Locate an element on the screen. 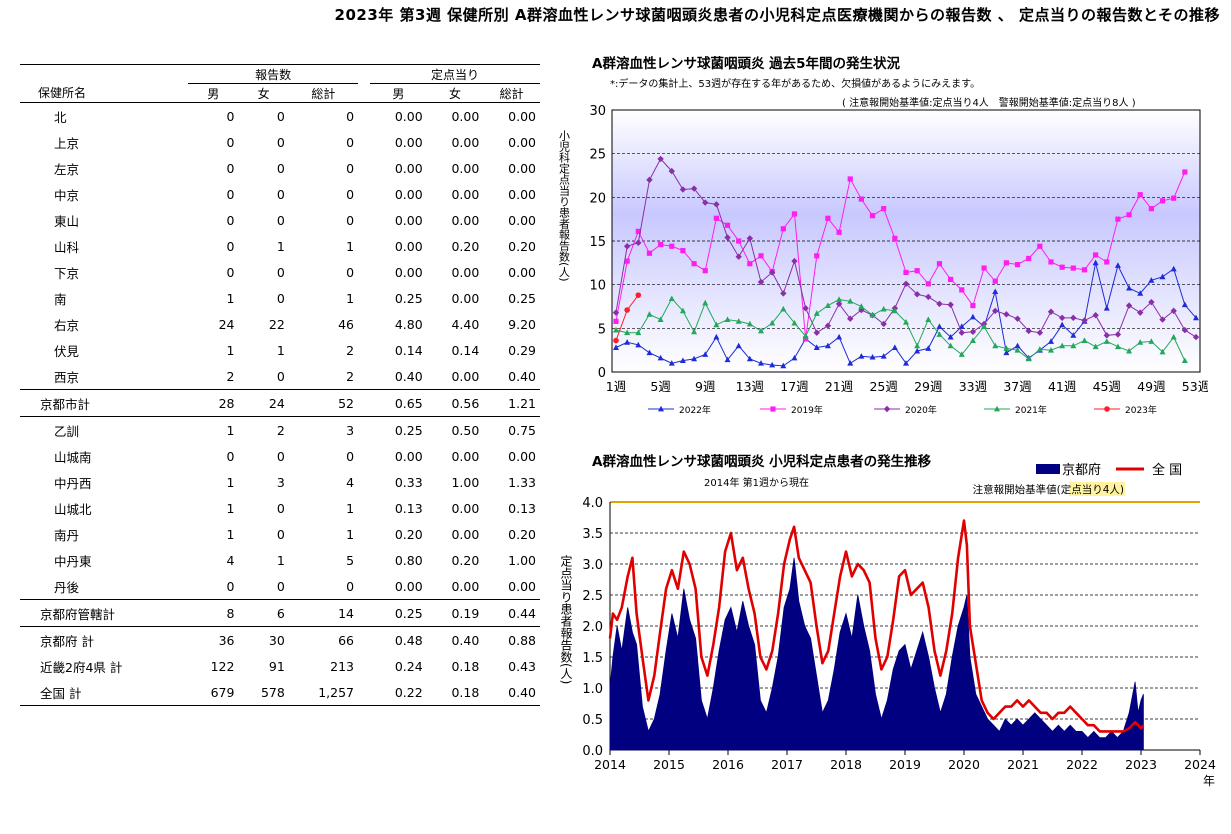  chart1-threshold-note: ( 注意報開始基準値:定点当り4人 警報開始基準値:定点当り8人 ) is located at coordinates (989, 103).